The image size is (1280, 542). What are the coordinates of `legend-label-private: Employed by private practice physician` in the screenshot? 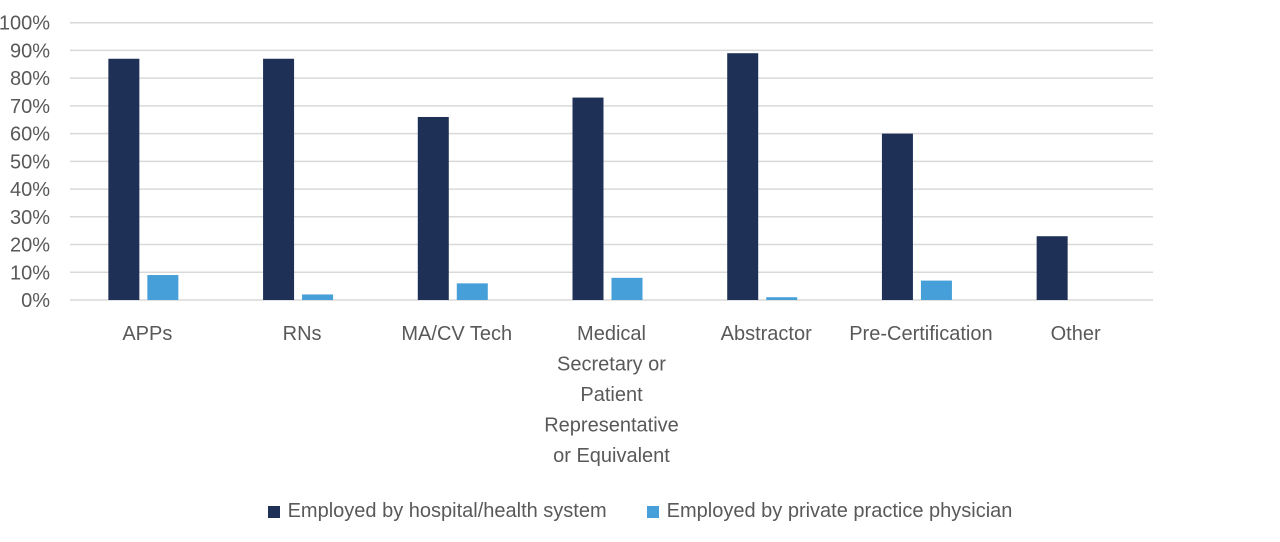 It's located at (839, 511).